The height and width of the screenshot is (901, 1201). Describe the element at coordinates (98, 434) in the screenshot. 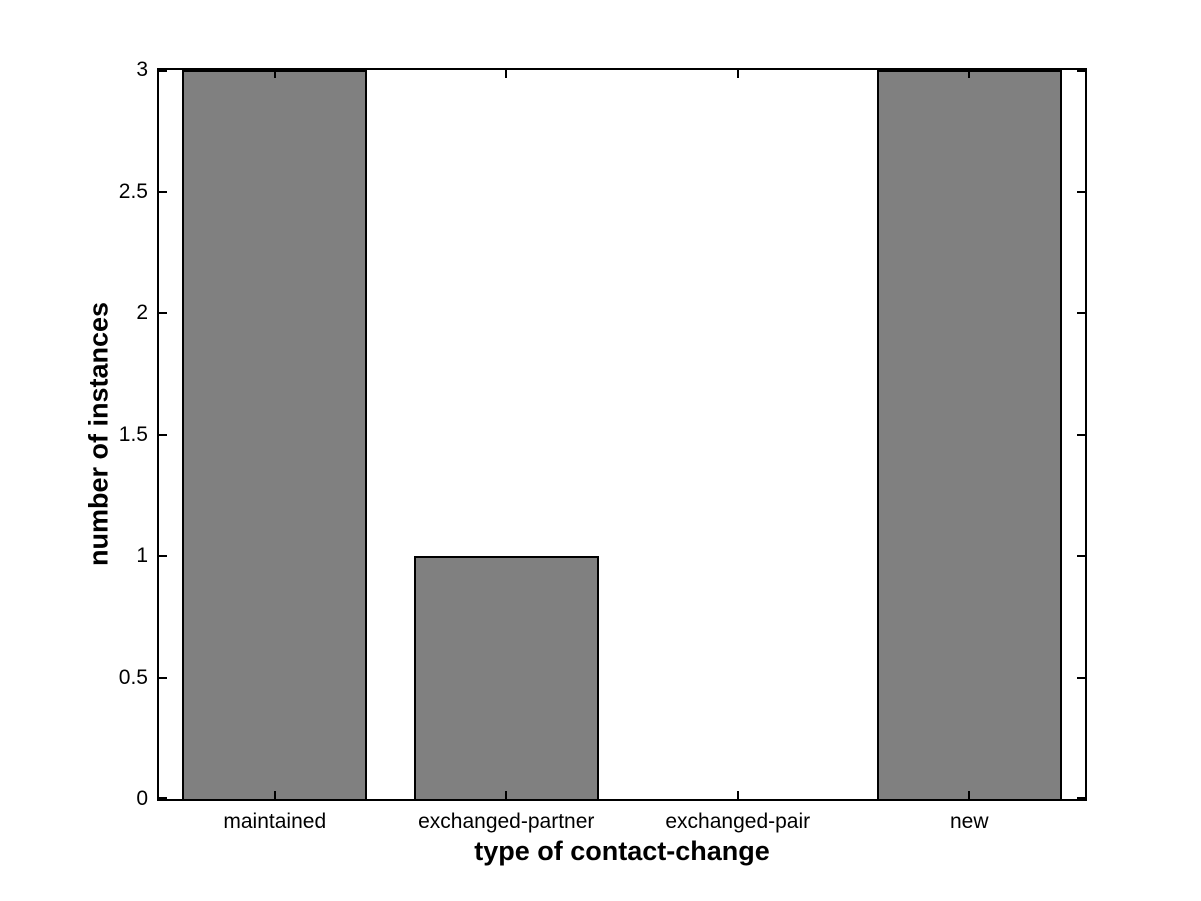

I see `y-axis-title: number of instances` at that location.